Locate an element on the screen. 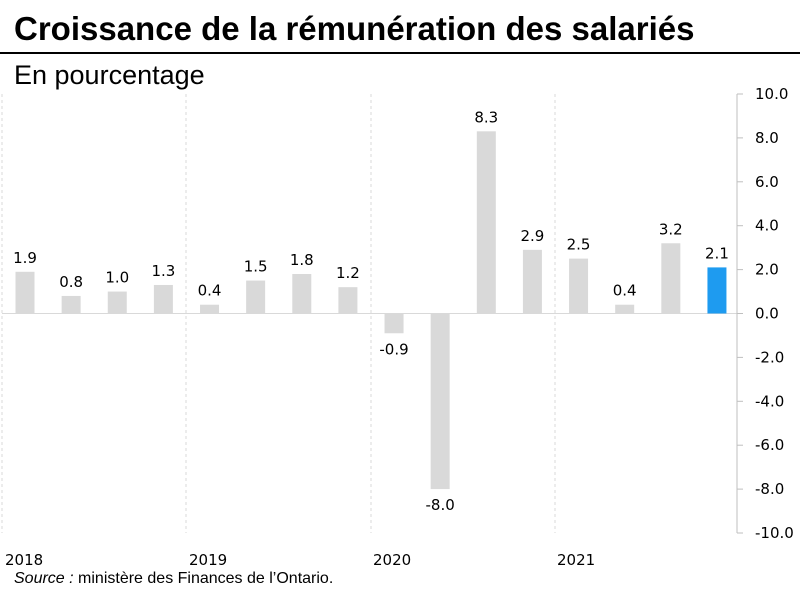  y-tick-label-8: -6.0 is located at coordinates (769, 445).